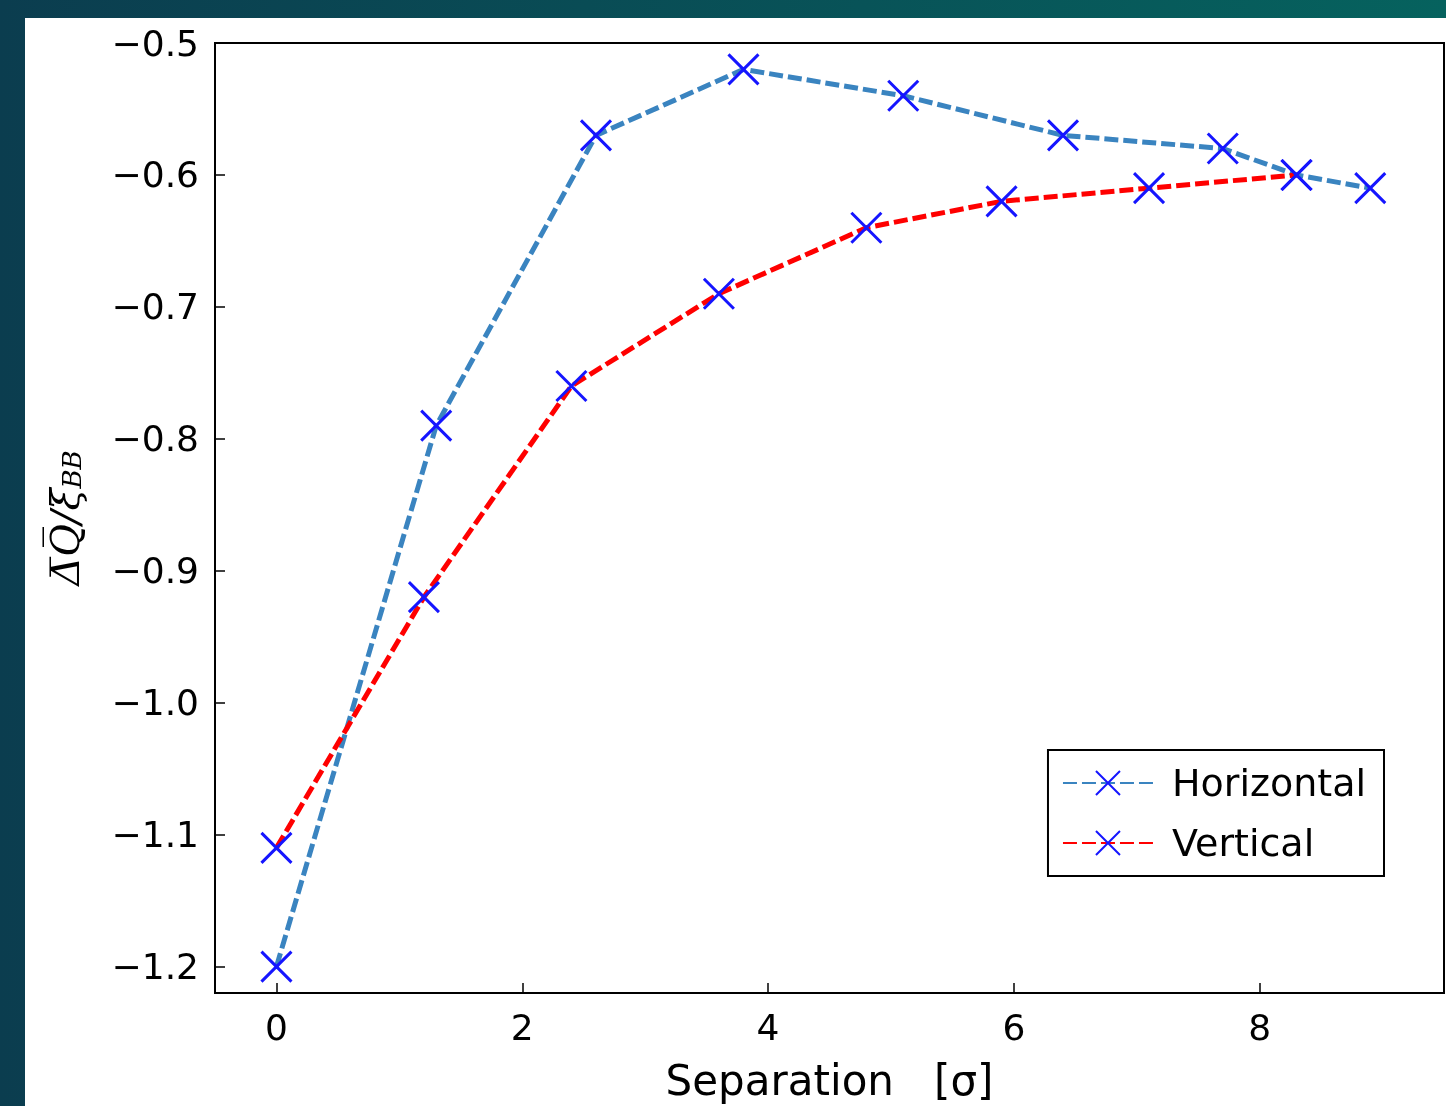  I want to click on x-axis-title: Separation [σ], so click(829, 1080).